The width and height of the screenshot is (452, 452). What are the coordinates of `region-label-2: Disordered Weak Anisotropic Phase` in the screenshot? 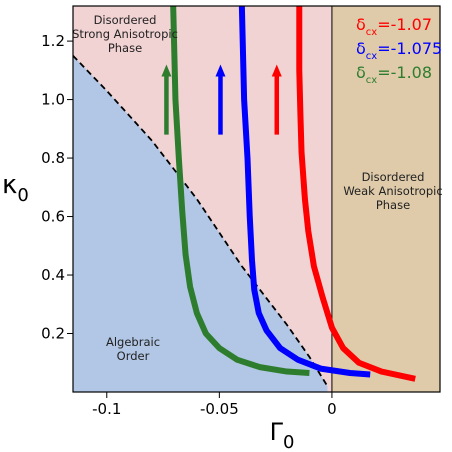 It's located at (392, 191).